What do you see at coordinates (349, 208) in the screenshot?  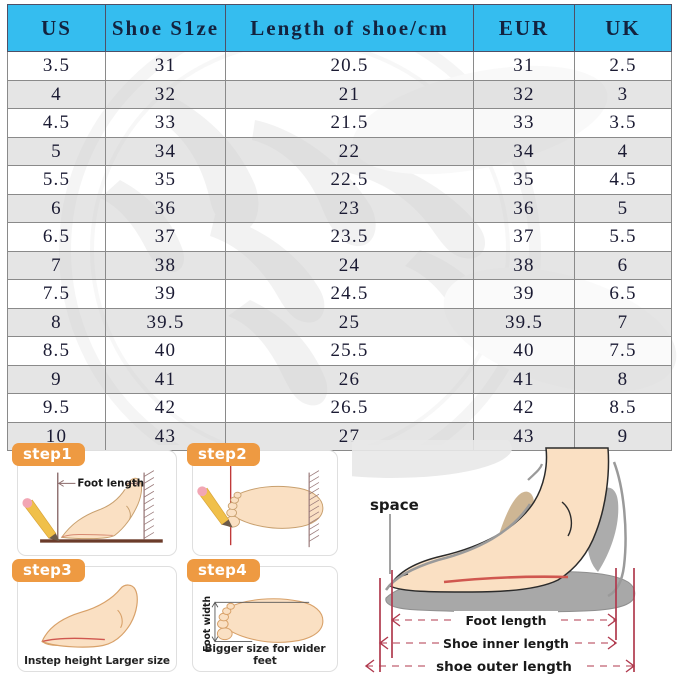 I see `table-cell: 23` at bounding box center [349, 208].